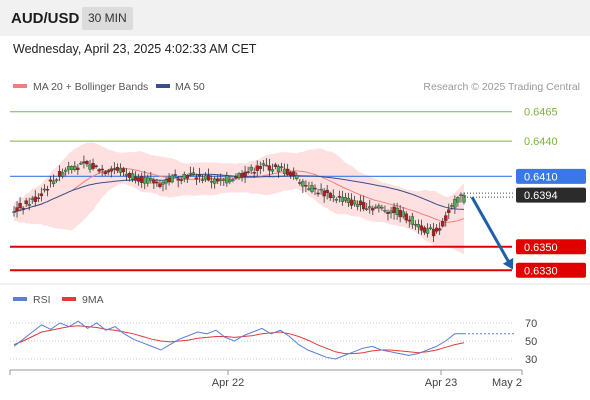 This screenshot has height=400, width=590. I want to click on support-1-label-bg, so click(551, 247).